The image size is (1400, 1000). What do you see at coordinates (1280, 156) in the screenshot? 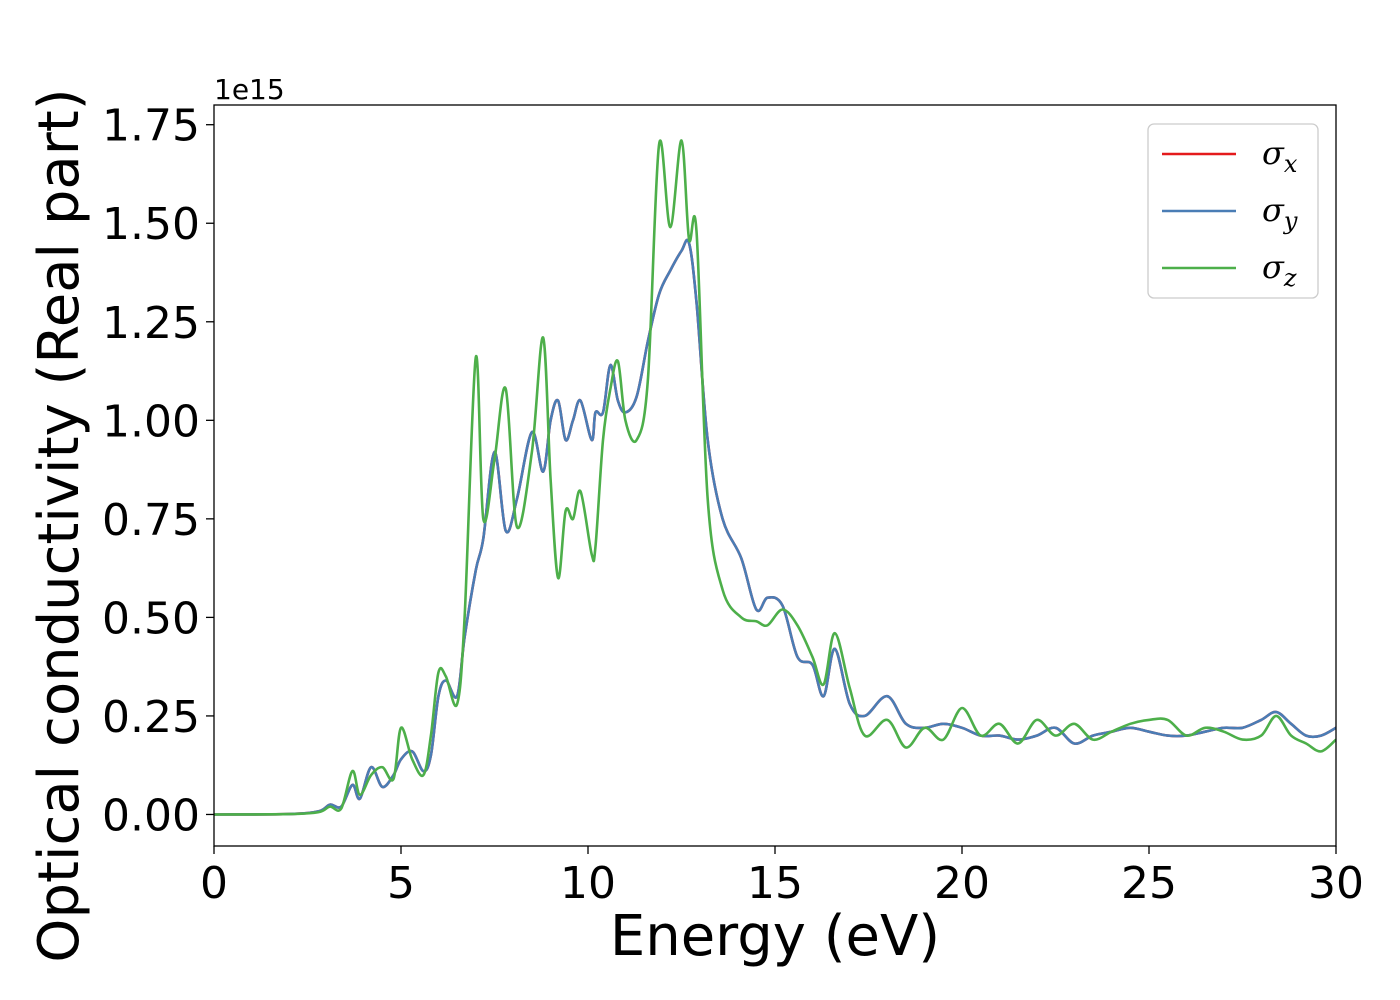
I see `legend-label: σx` at bounding box center [1280, 156].